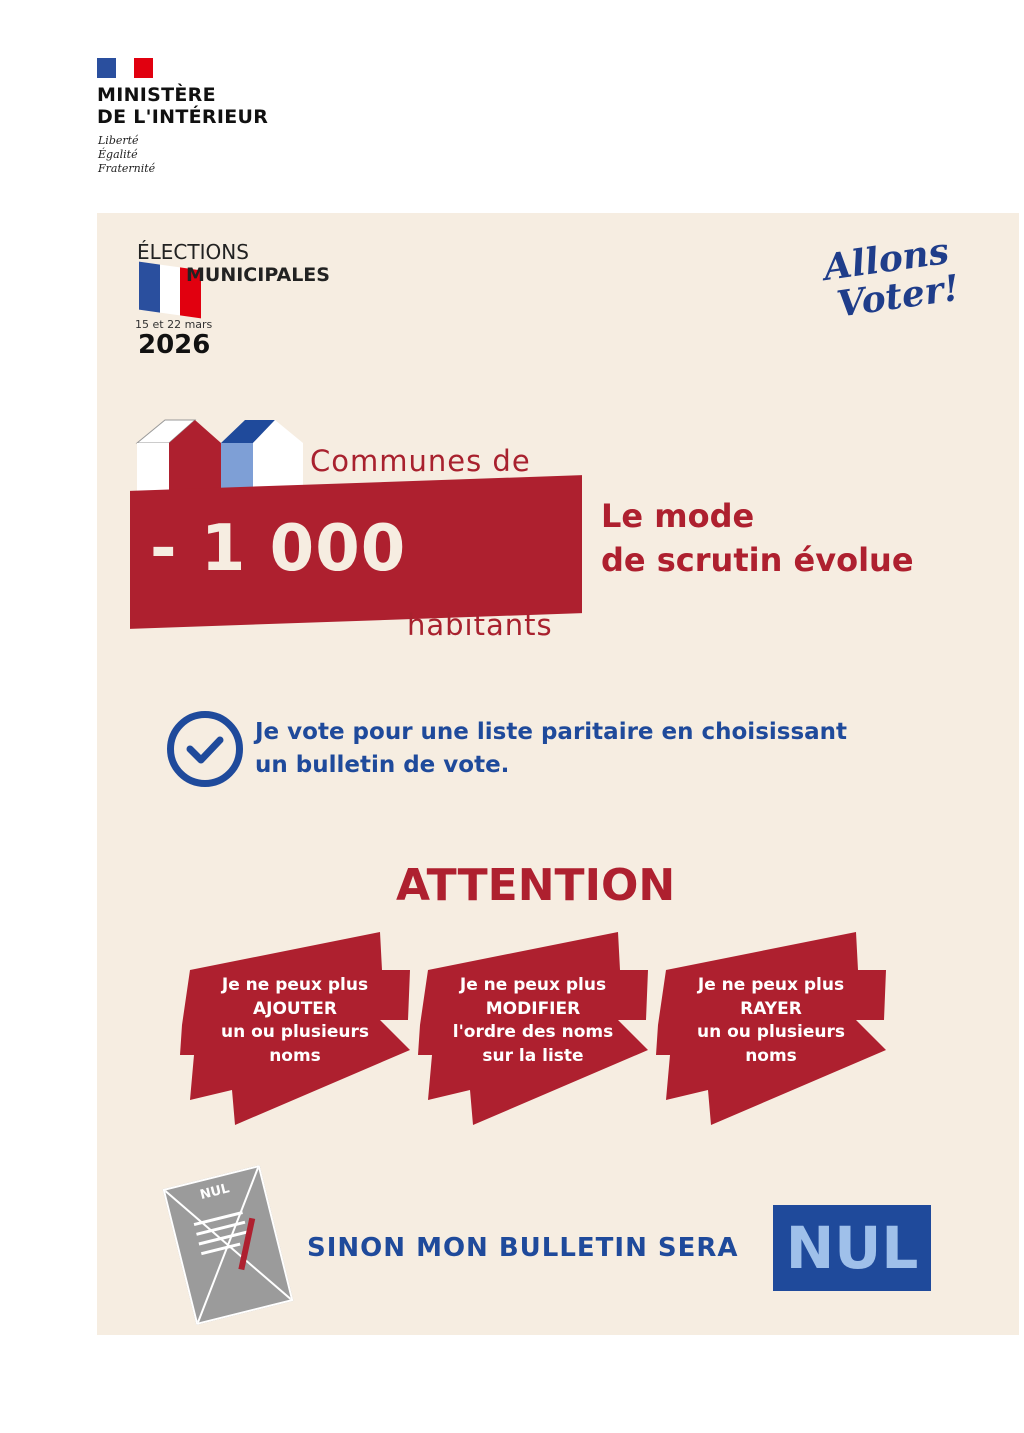 Image resolution: width=1024 pixels, height=1433 pixels. What do you see at coordinates (536, 885) in the screenshot?
I see `attention-title: ATTENTION` at bounding box center [536, 885].